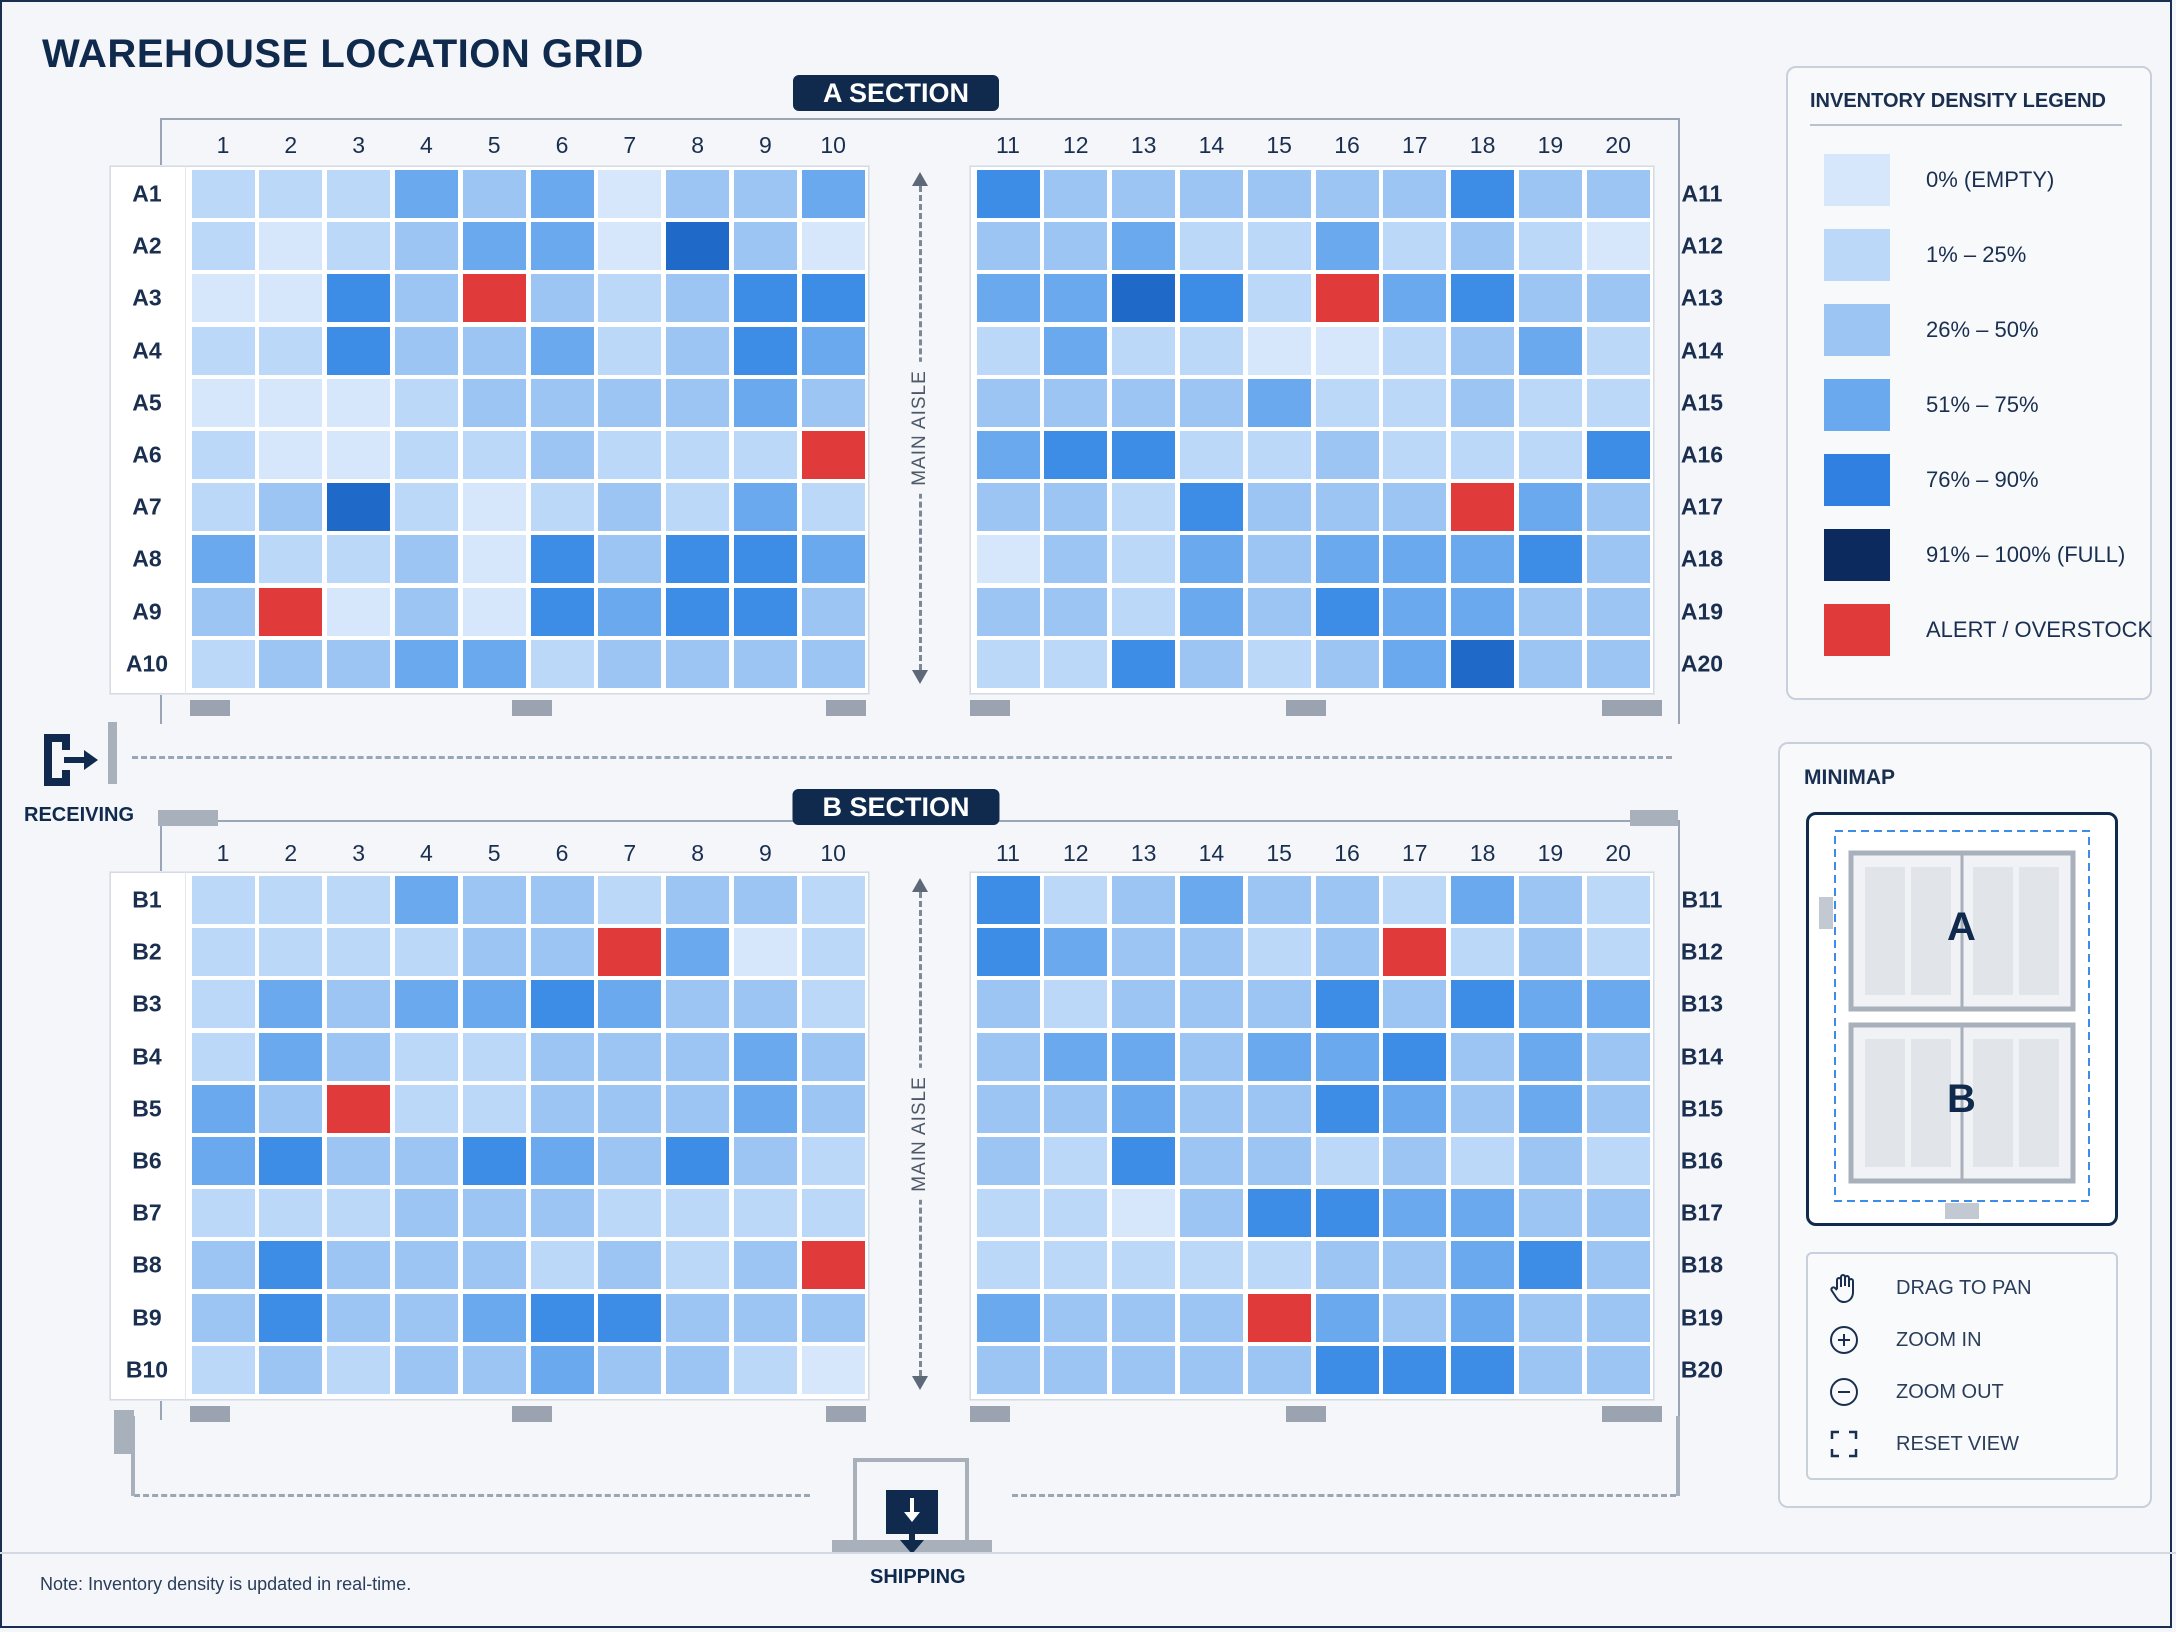  What do you see at coordinates (71, 760) in the screenshot?
I see `receiving-dock-icon` at bounding box center [71, 760].